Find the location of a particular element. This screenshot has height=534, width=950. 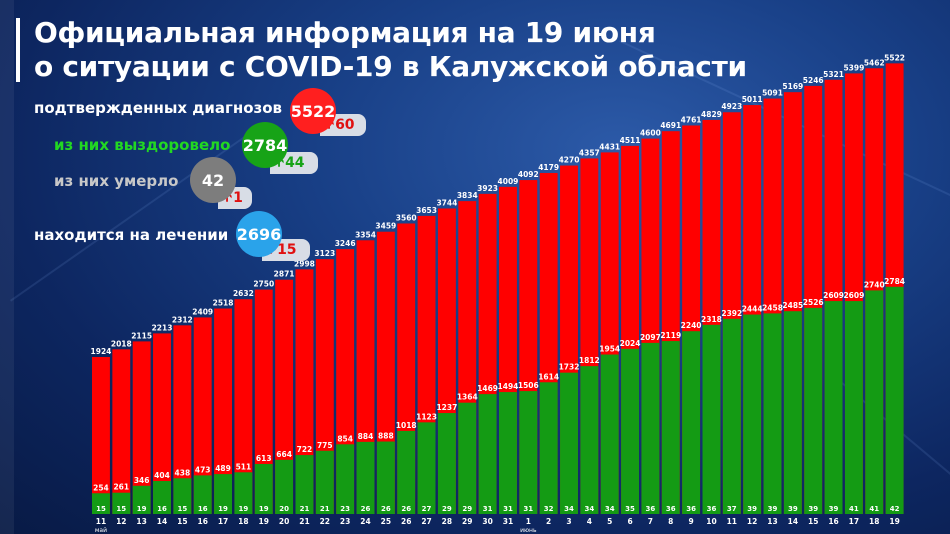

x-tick-label: 31 is located at coordinates (508, 521).